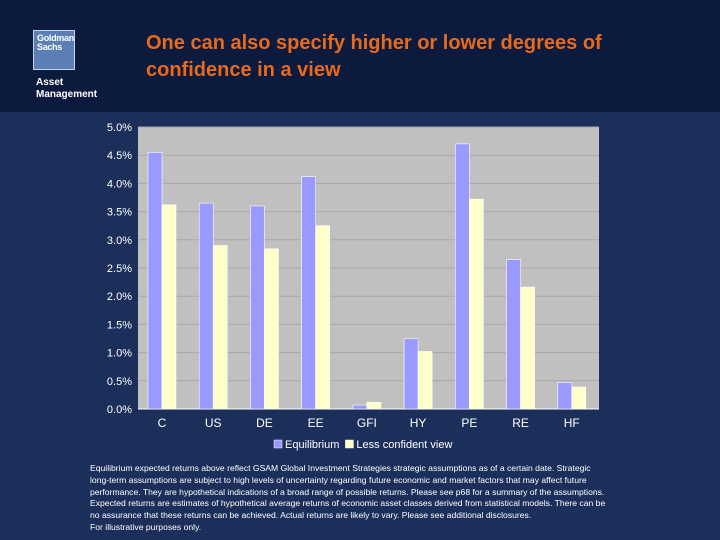 The height and width of the screenshot is (540, 720). Describe the element at coordinates (213, 423) in the screenshot. I see `x-tick-label: US` at that location.